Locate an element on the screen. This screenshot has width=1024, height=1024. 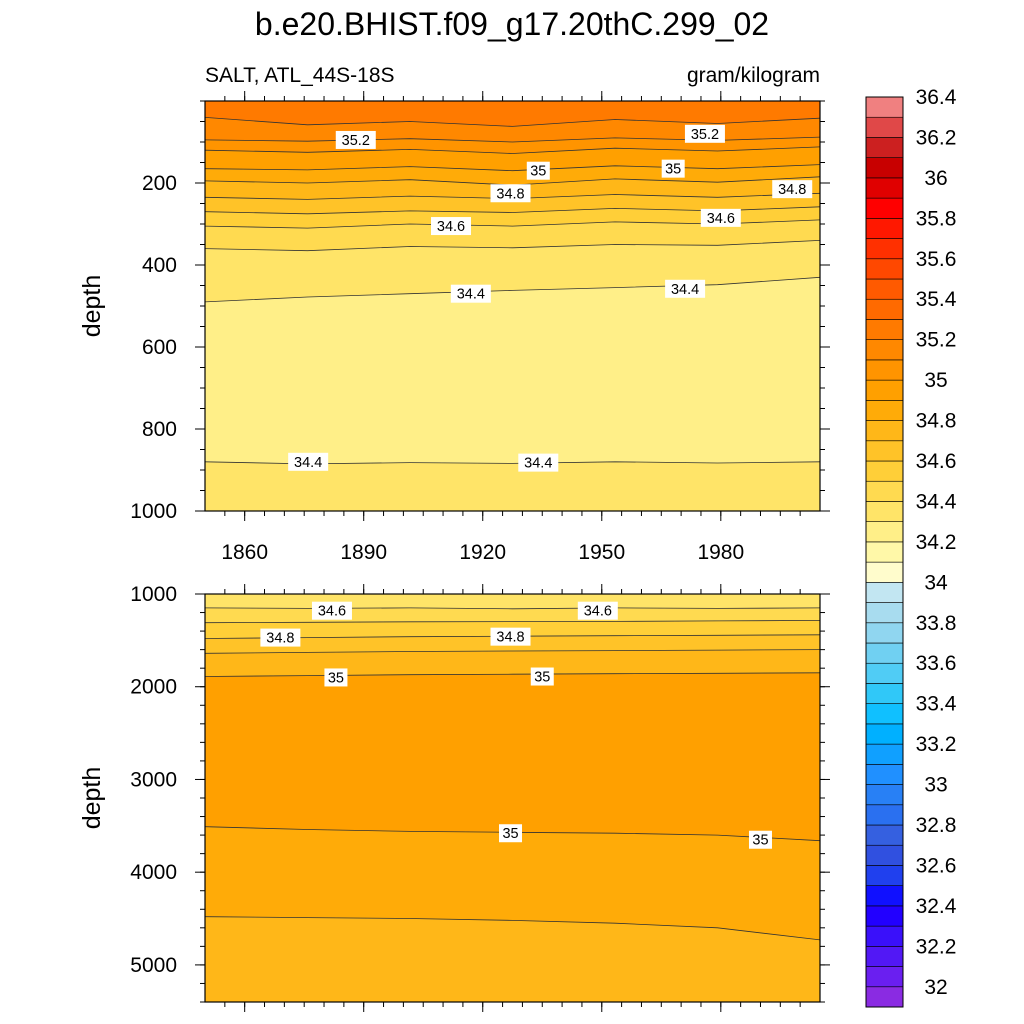
contour-label: 35.2 is located at coordinates (356, 141).